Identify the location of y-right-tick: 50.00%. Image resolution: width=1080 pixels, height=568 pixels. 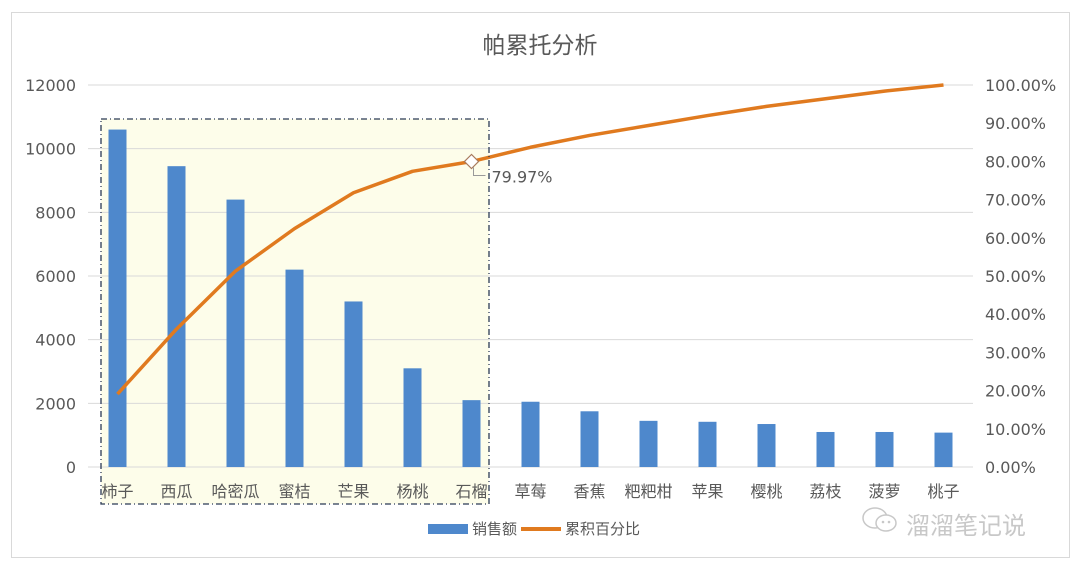
(1015, 276).